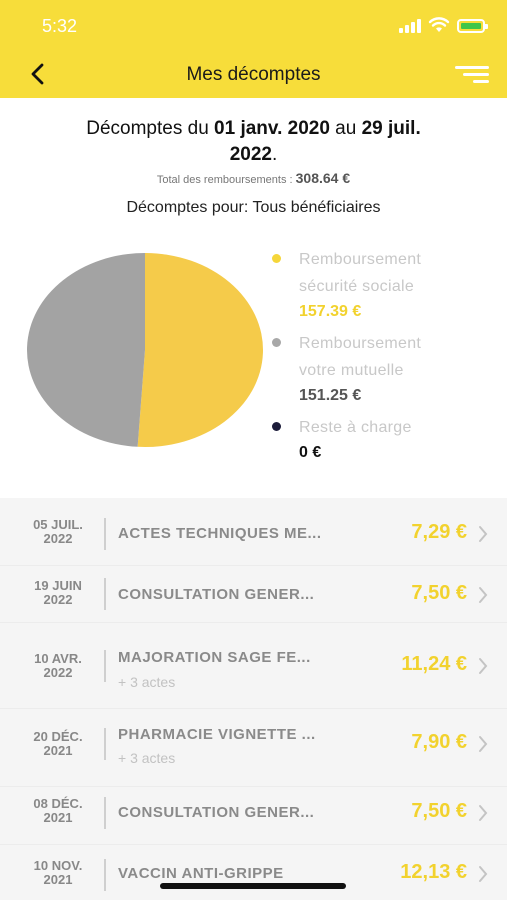  I want to click on period-suffix: ., so click(275, 154).